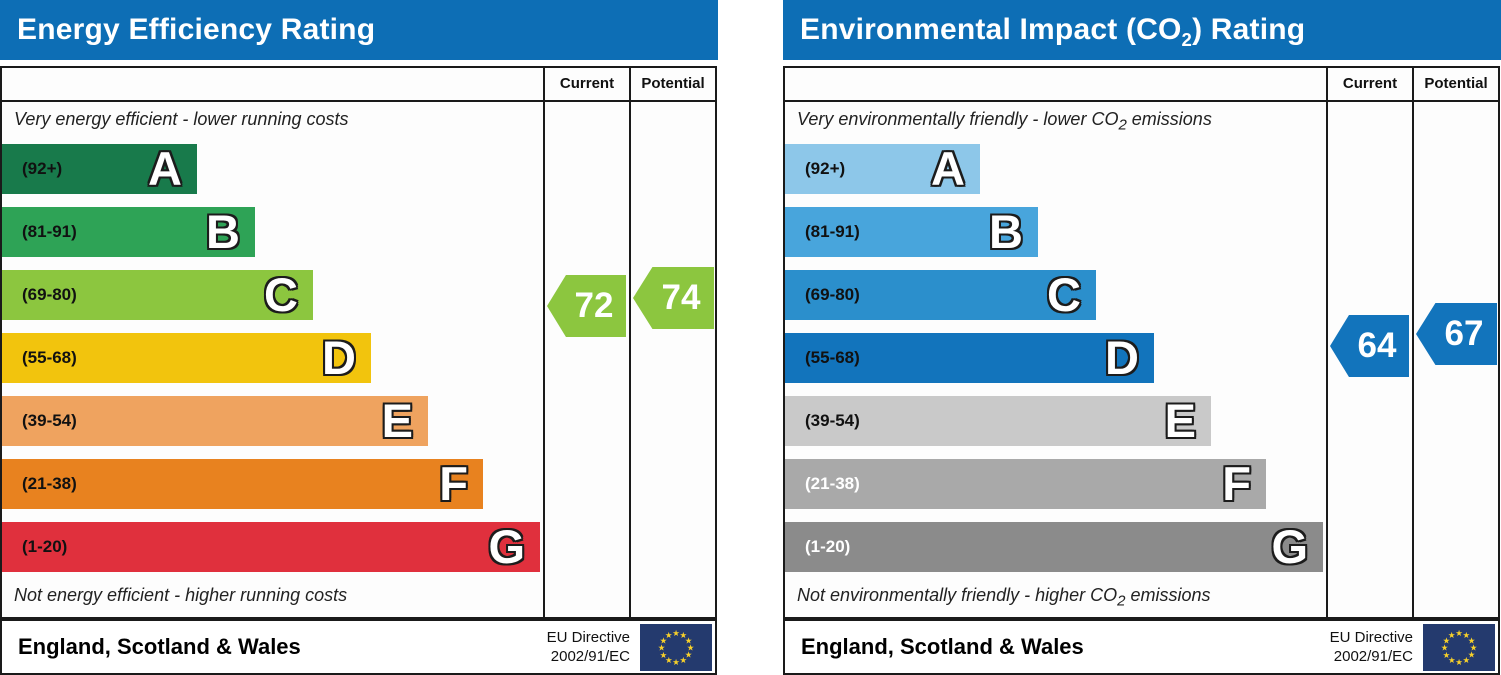 This screenshot has width=1501, height=675. I want to click on band-f: (21-38) F, so click(242, 483).